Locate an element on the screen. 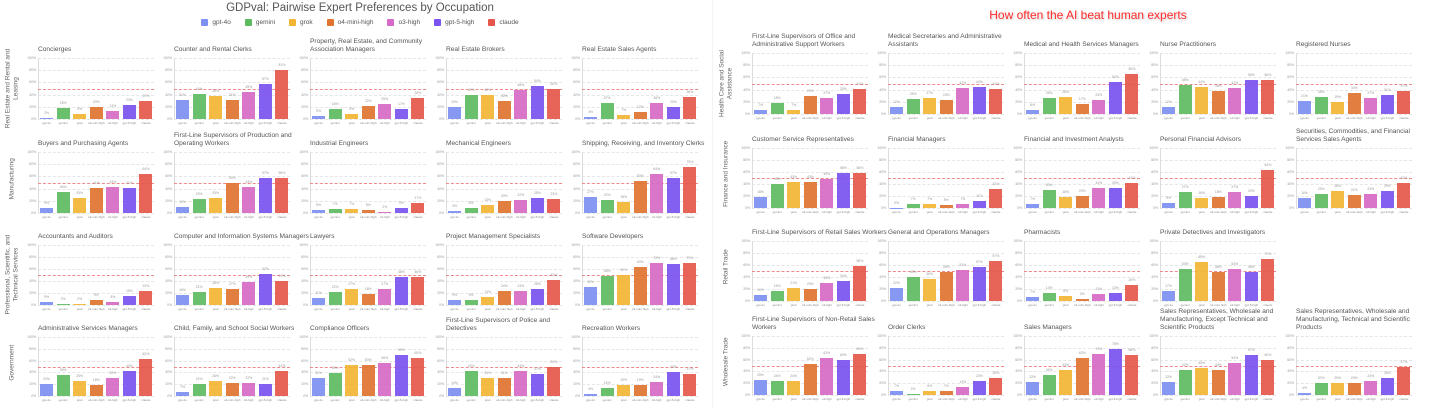 The image size is (1456, 408). value-label: 18% is located at coordinates (624, 197).